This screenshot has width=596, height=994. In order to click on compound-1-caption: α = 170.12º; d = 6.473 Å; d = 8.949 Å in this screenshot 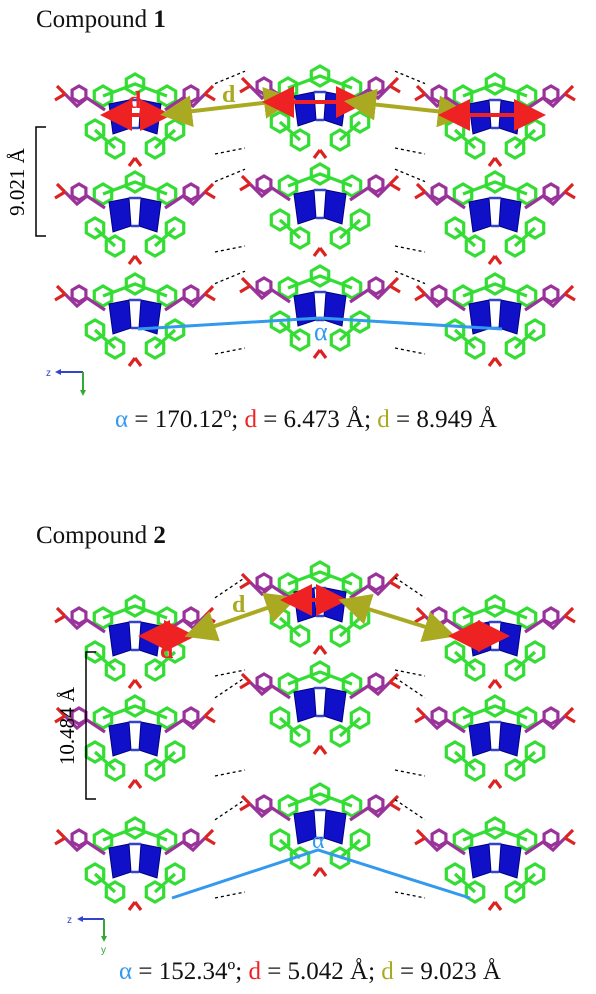, I will do `click(302, 420)`.